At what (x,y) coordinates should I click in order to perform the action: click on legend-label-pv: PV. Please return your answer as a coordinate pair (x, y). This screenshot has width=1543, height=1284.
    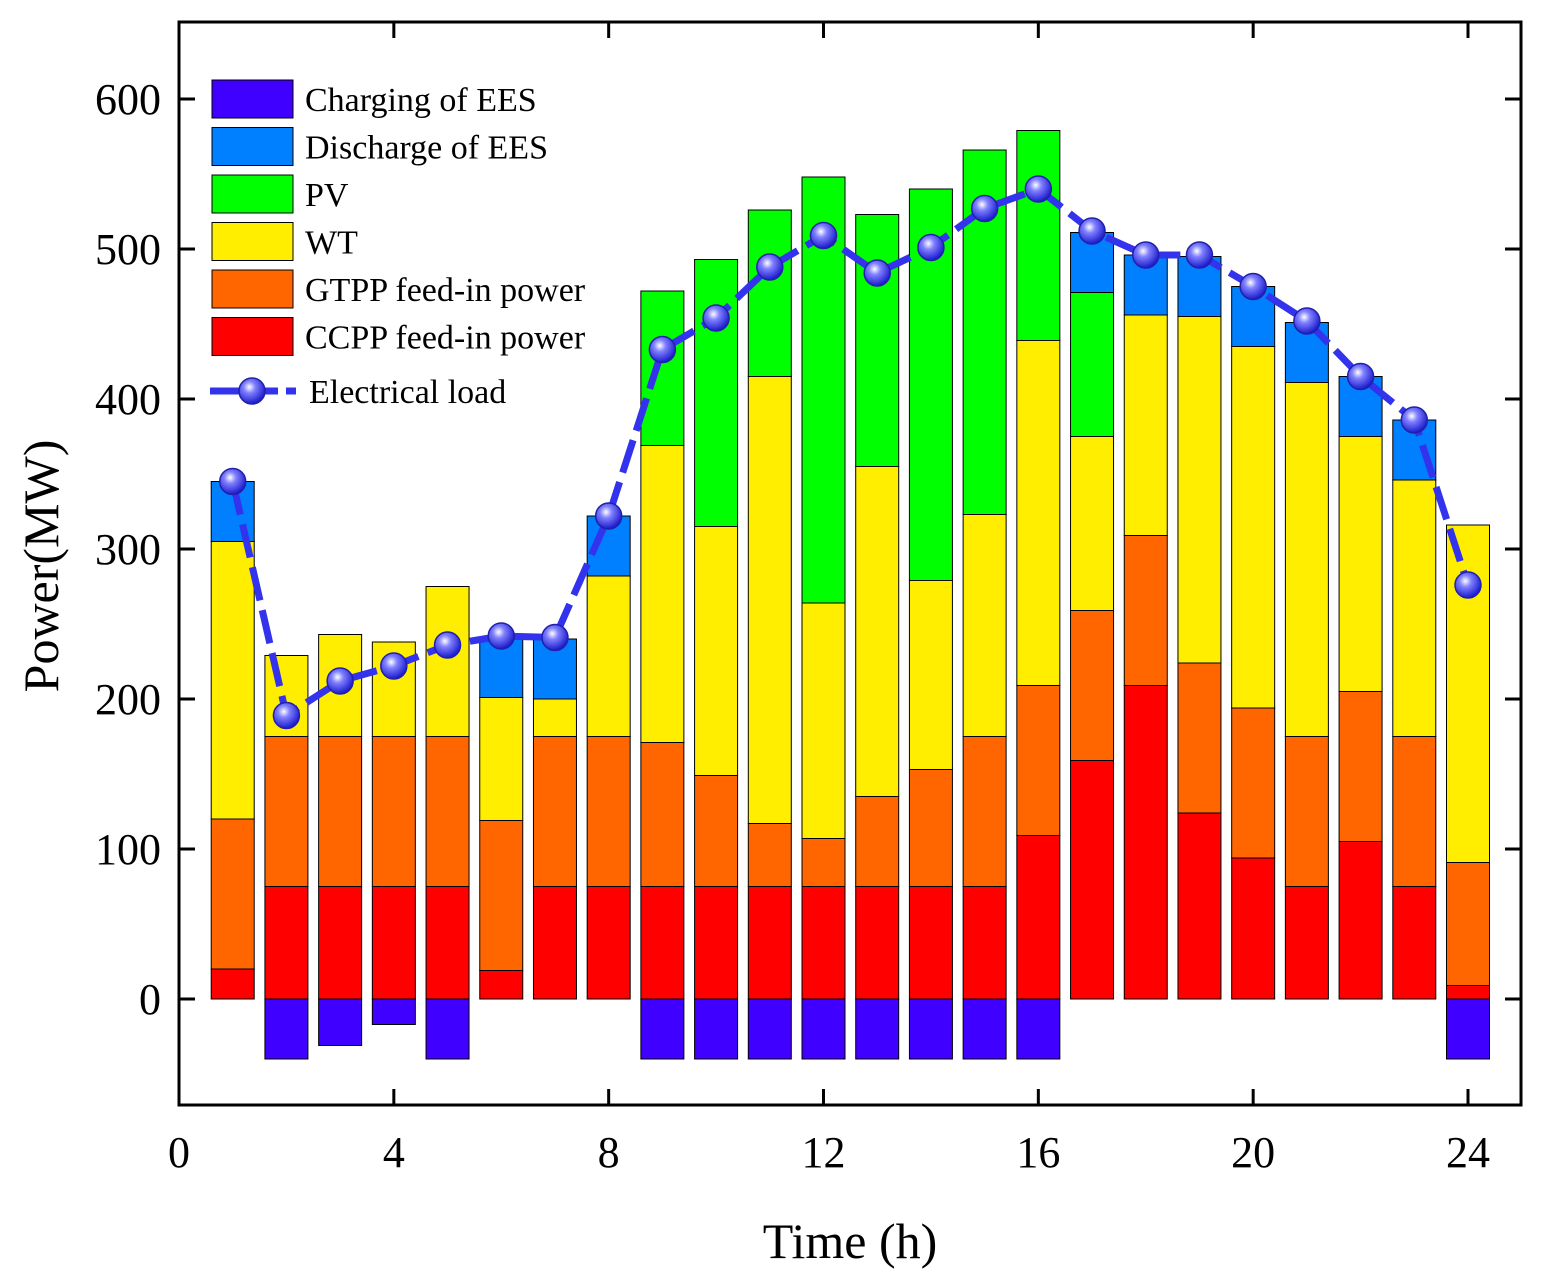
    Looking at the image, I should click on (327, 195).